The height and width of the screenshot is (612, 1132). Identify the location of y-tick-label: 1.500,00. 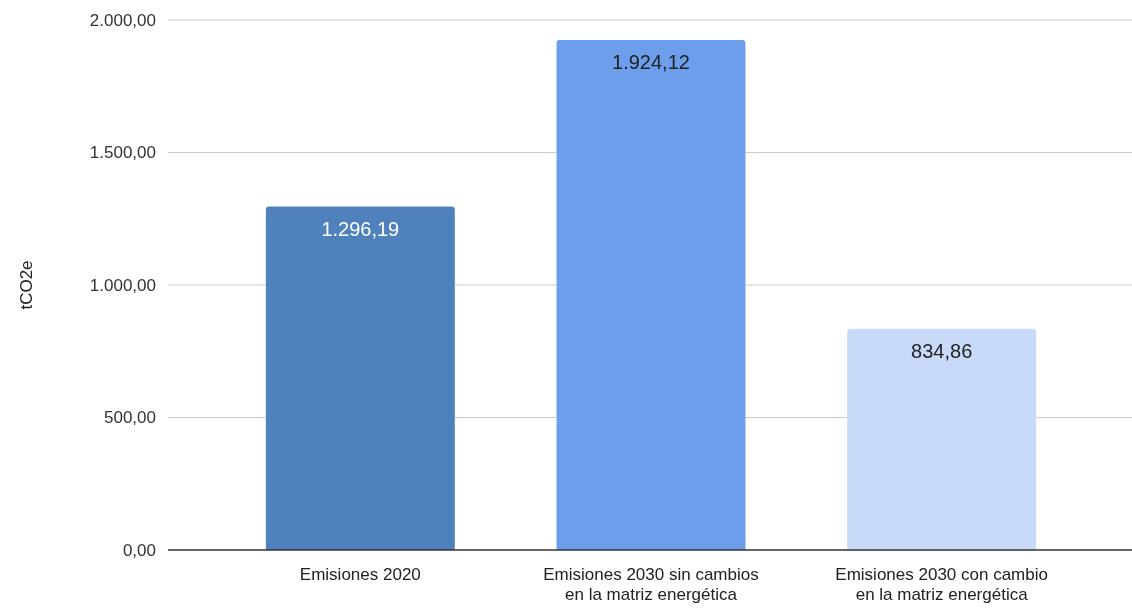
(122, 153).